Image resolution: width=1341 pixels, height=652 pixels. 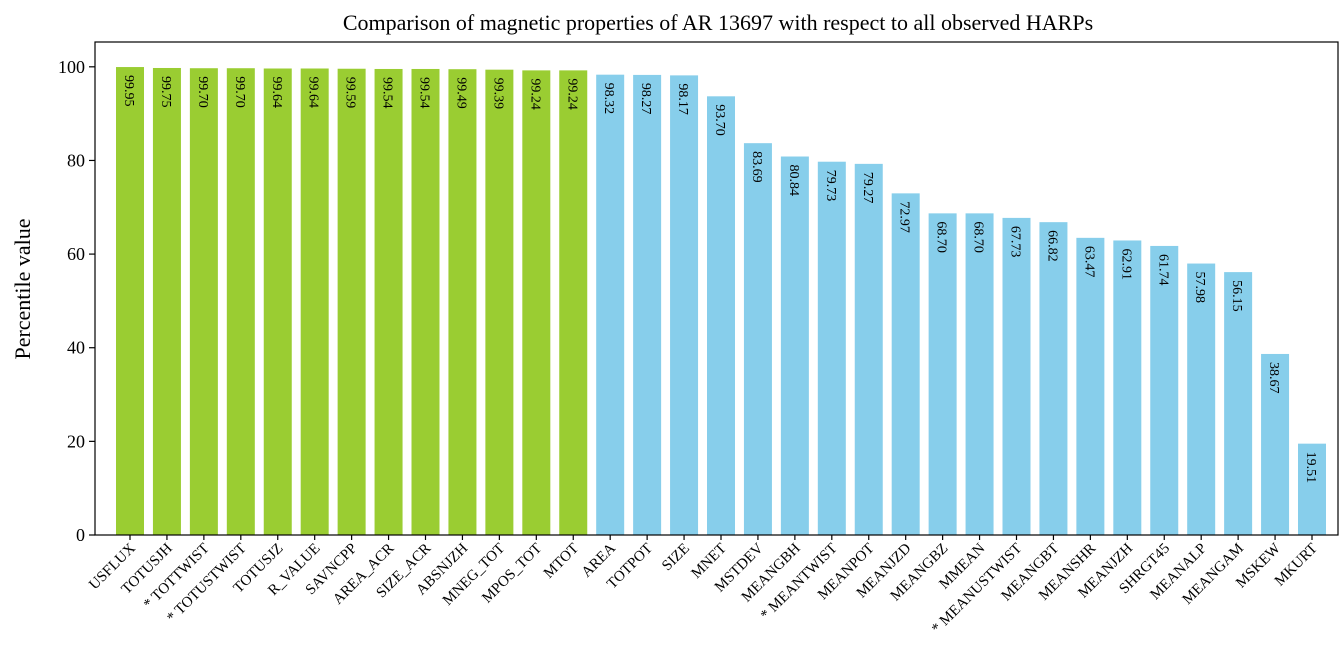 I want to click on value-label: 99.39, so click(x=497, y=94).